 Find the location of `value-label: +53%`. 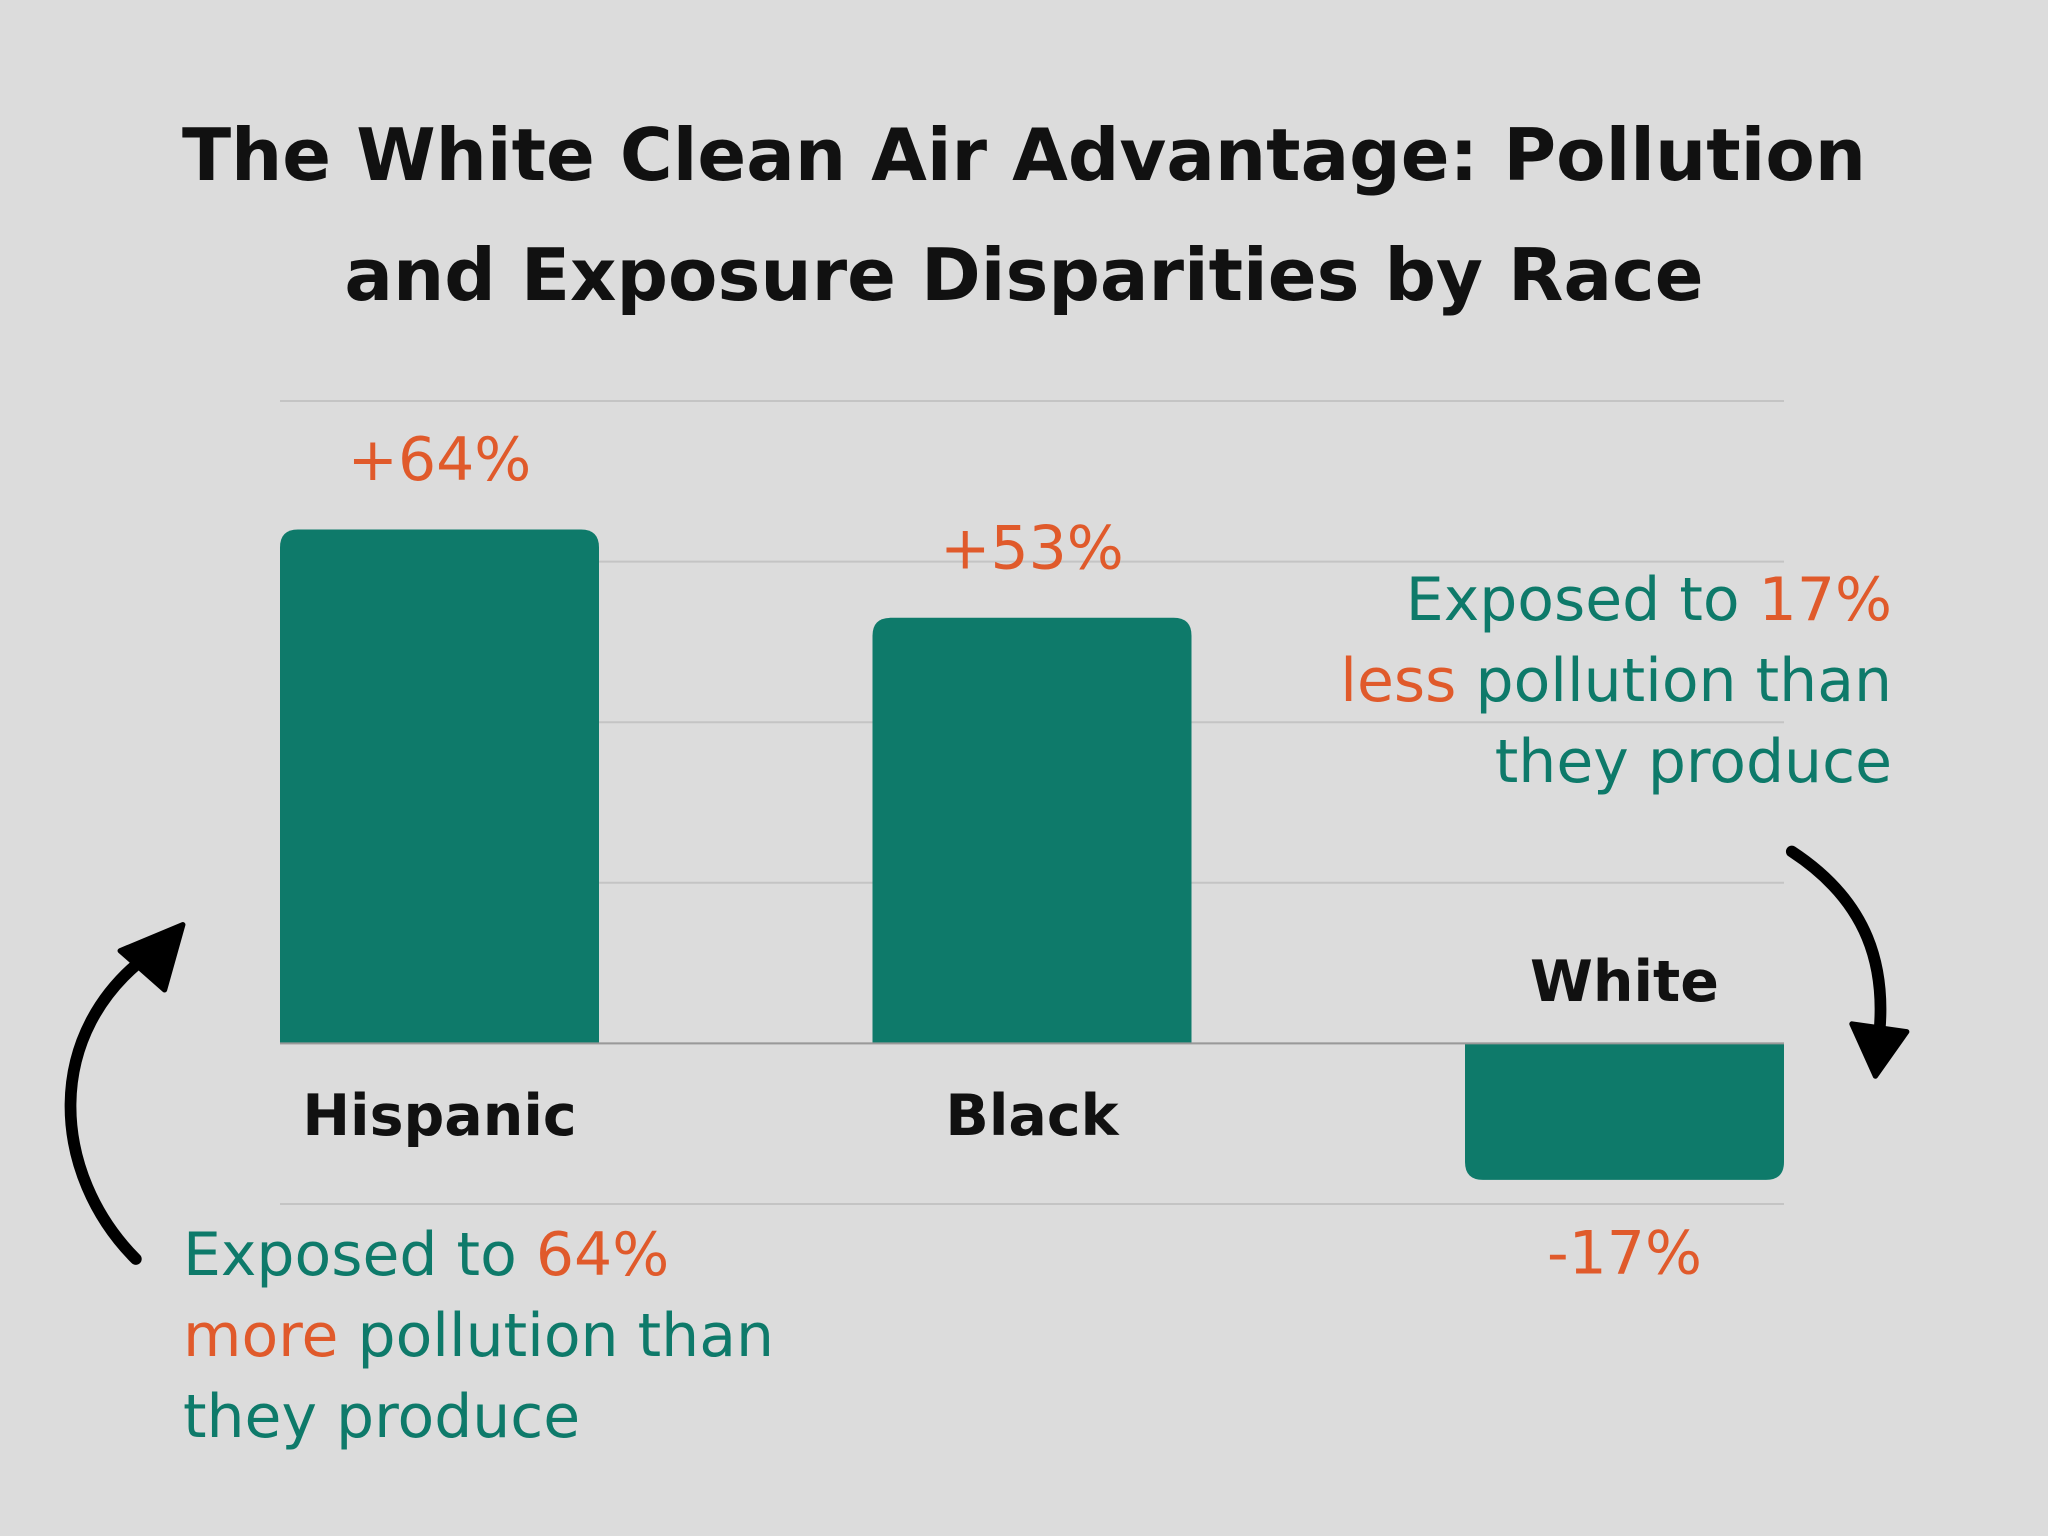

value-label: +53% is located at coordinates (1032, 548).